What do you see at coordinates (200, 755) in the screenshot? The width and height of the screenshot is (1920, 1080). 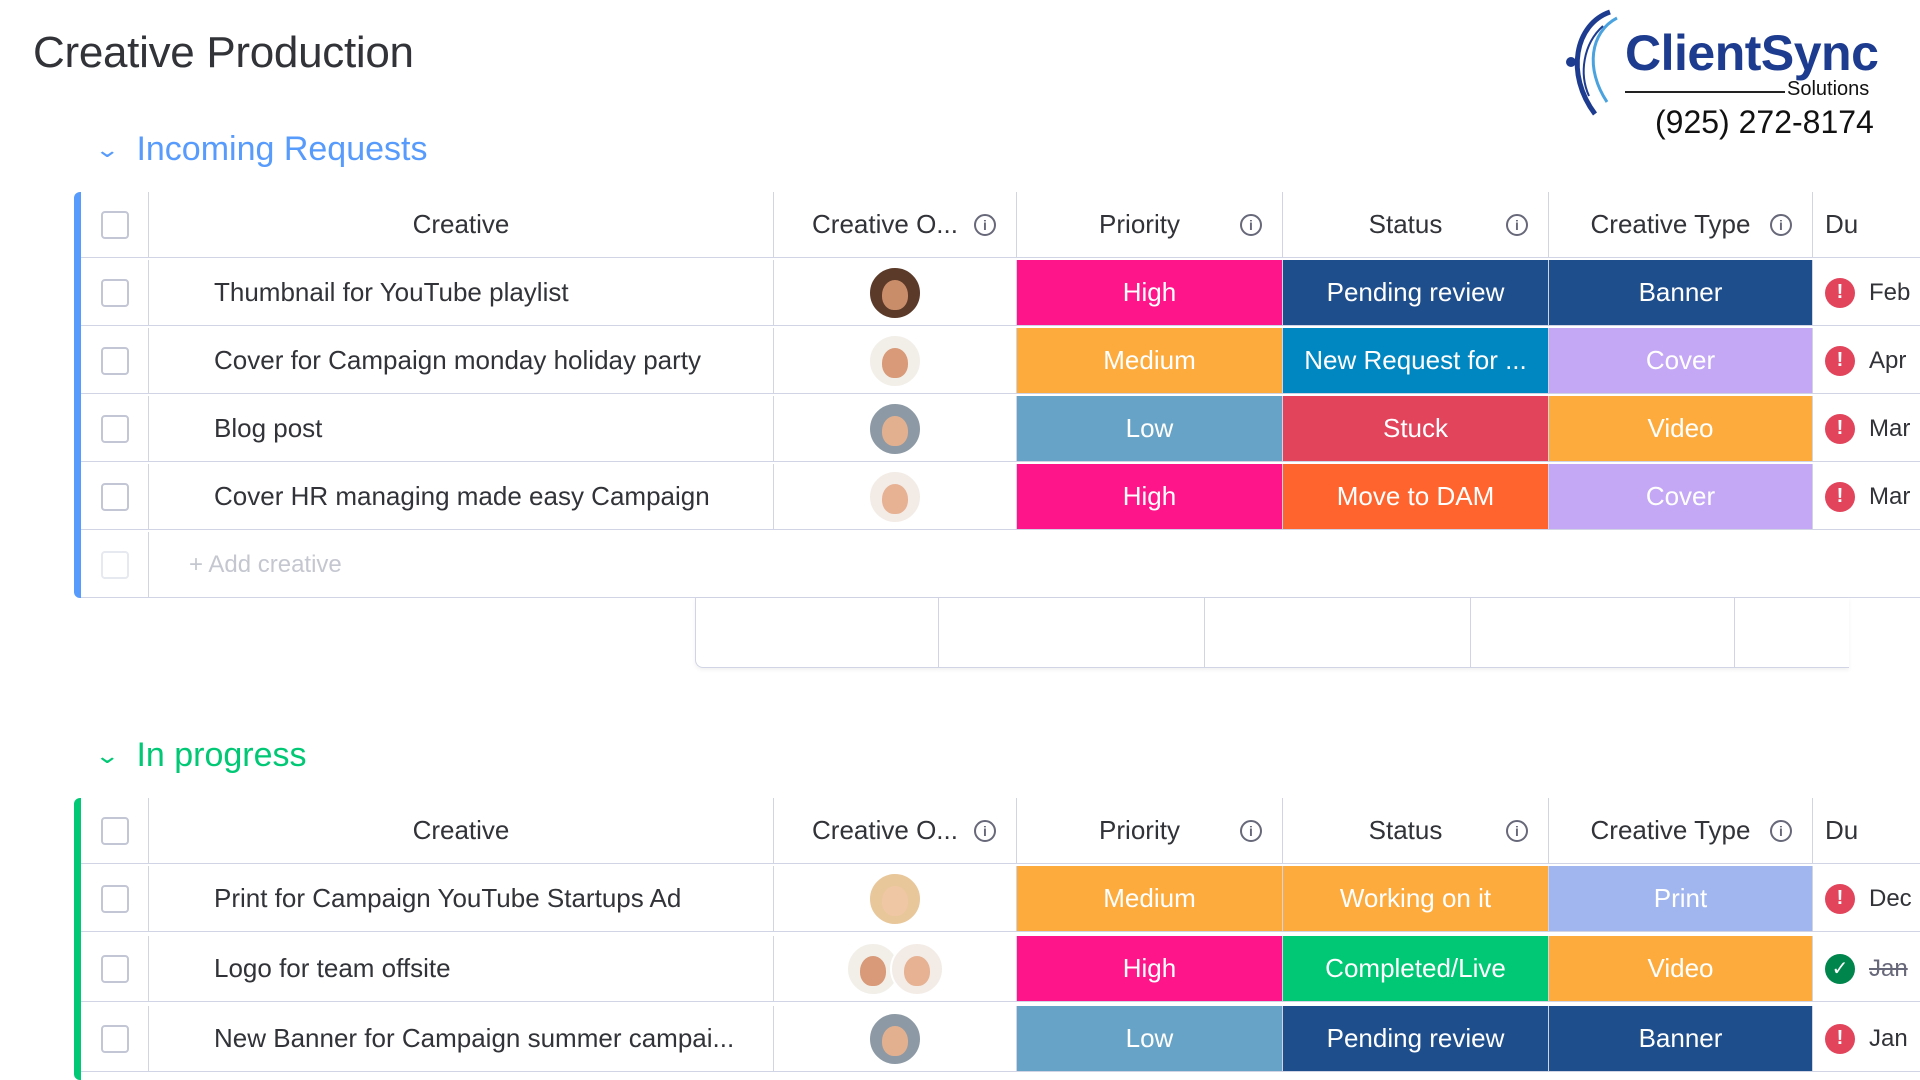 I see `group-header-in-progress: ⌄ In progress` at bounding box center [200, 755].